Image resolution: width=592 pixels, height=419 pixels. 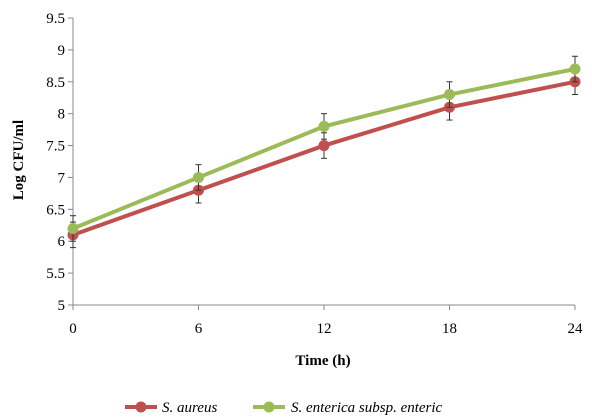 I want to click on y-tick-label: 5, so click(x=62, y=306).